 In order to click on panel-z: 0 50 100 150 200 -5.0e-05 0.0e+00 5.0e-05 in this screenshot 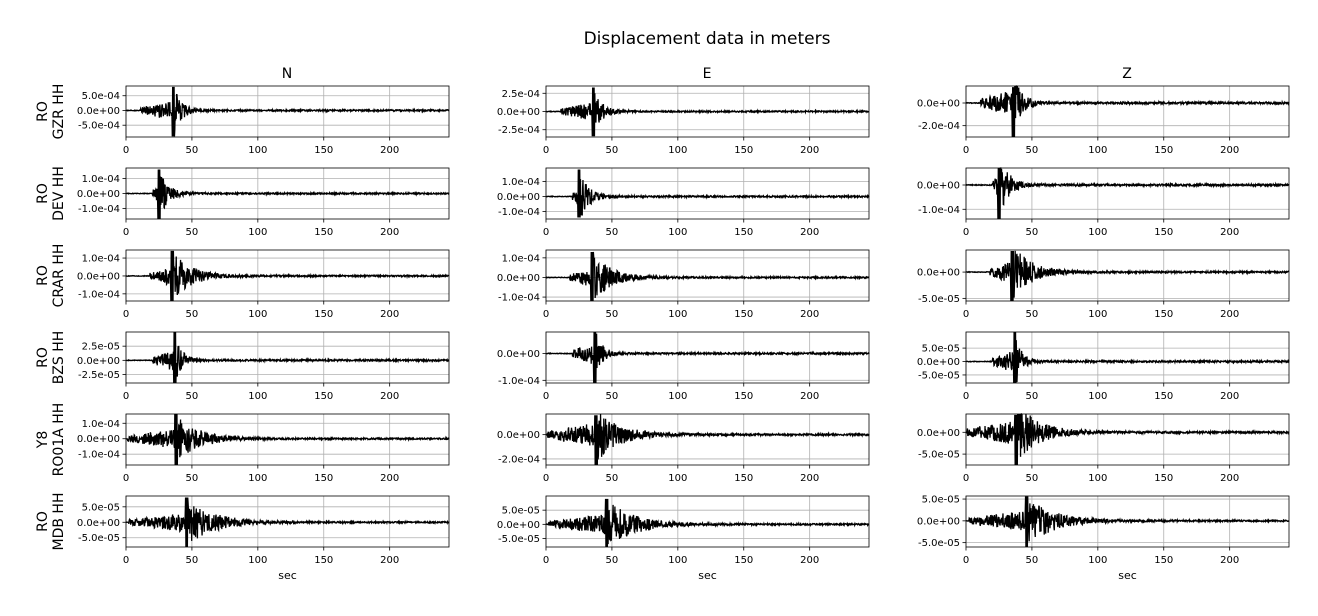, I will do `click(1103, 366)`.